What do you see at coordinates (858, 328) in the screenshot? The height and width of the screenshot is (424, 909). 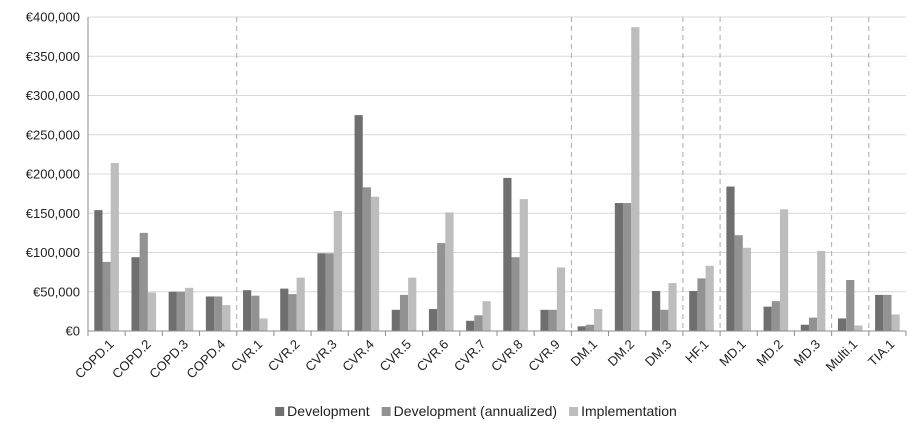 I see `bar-multi-1-s3` at bounding box center [858, 328].